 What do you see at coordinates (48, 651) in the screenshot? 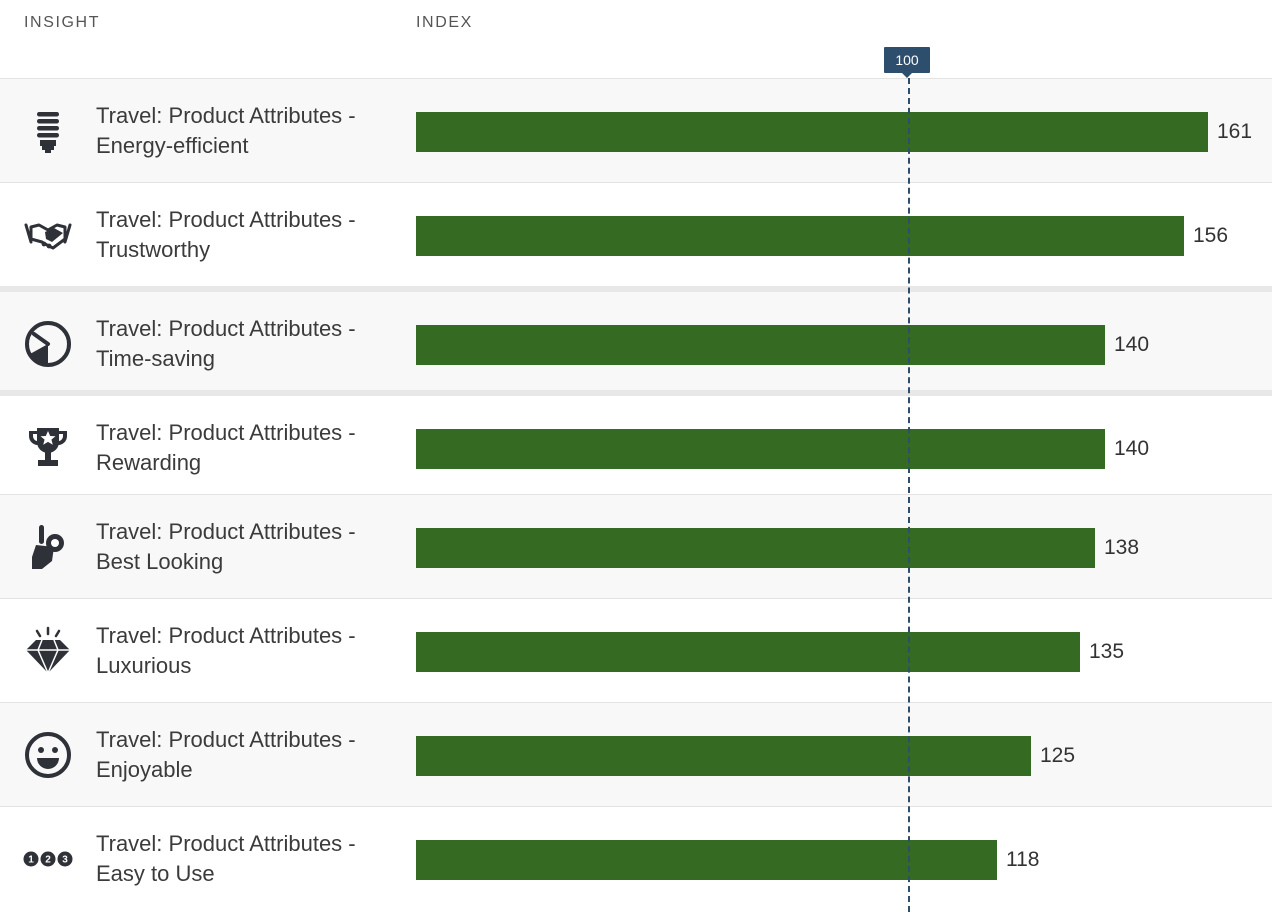
I see `diamond-icon` at bounding box center [48, 651].